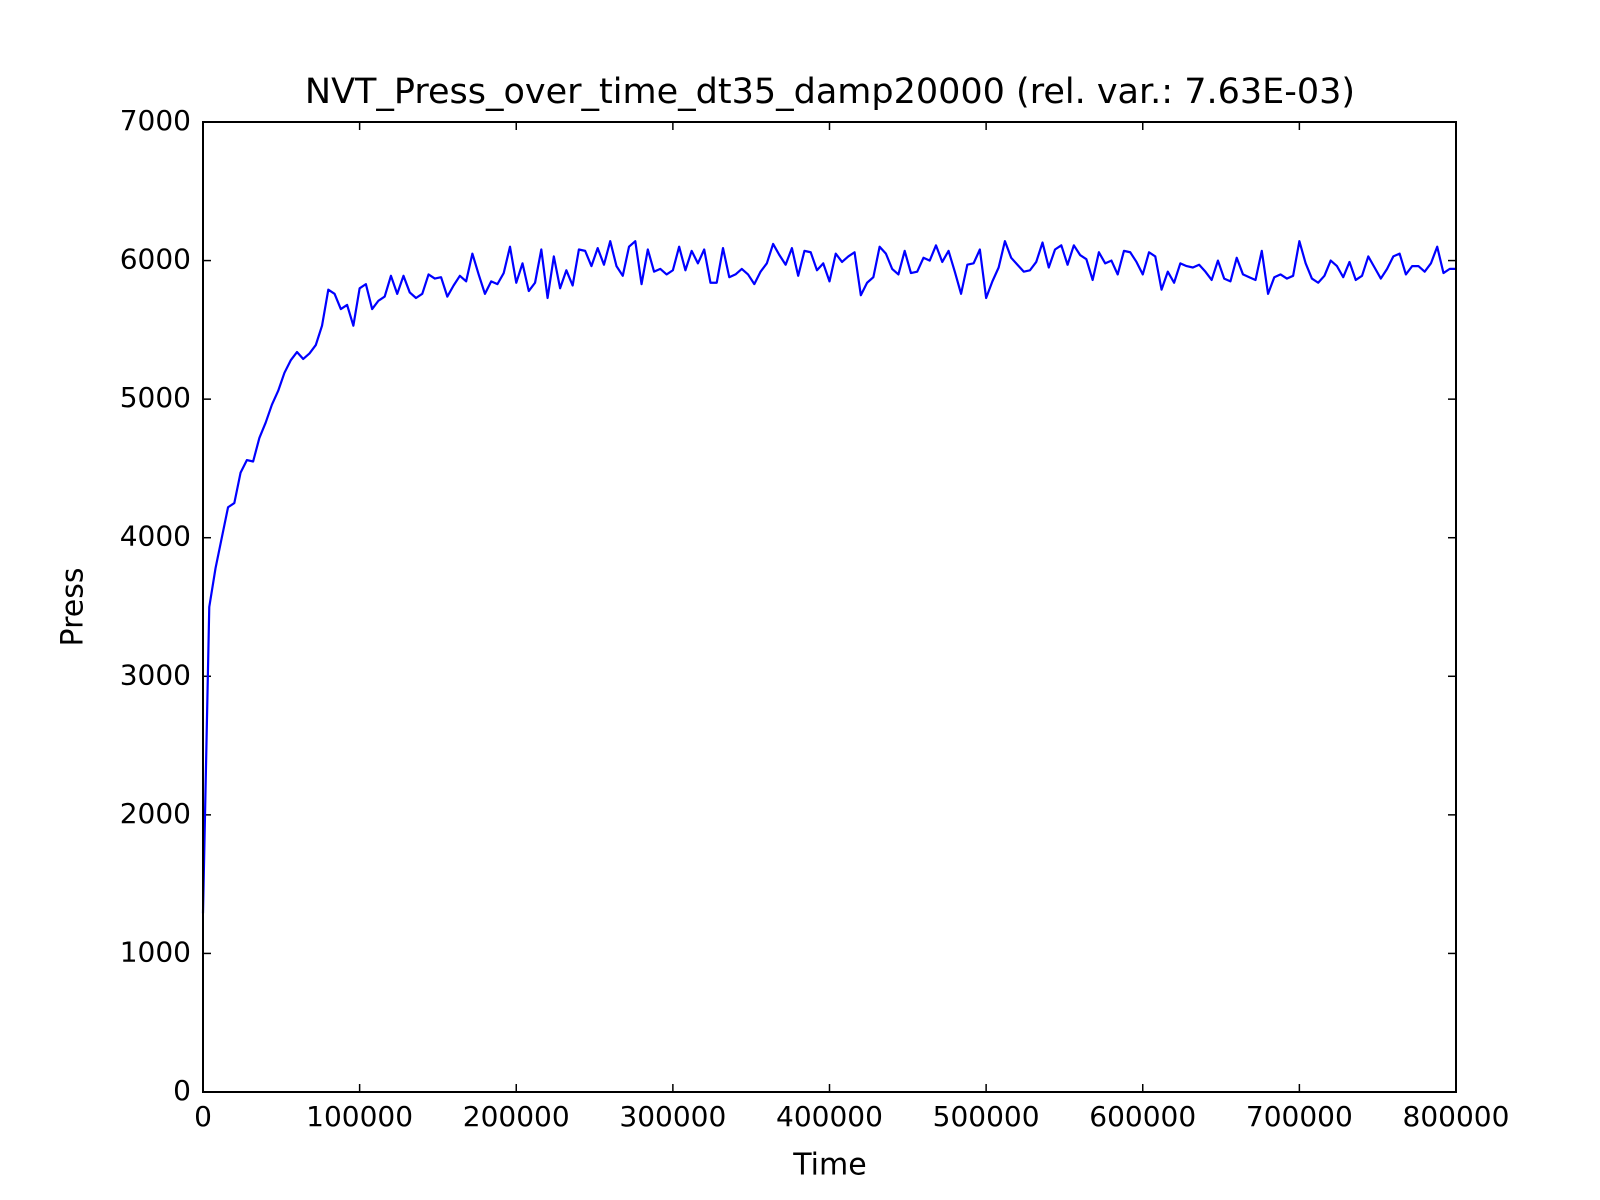 This screenshot has height=1200, width=1600. Describe the element at coordinates (203, 1116) in the screenshot. I see `x-tick-label: 0` at that location.